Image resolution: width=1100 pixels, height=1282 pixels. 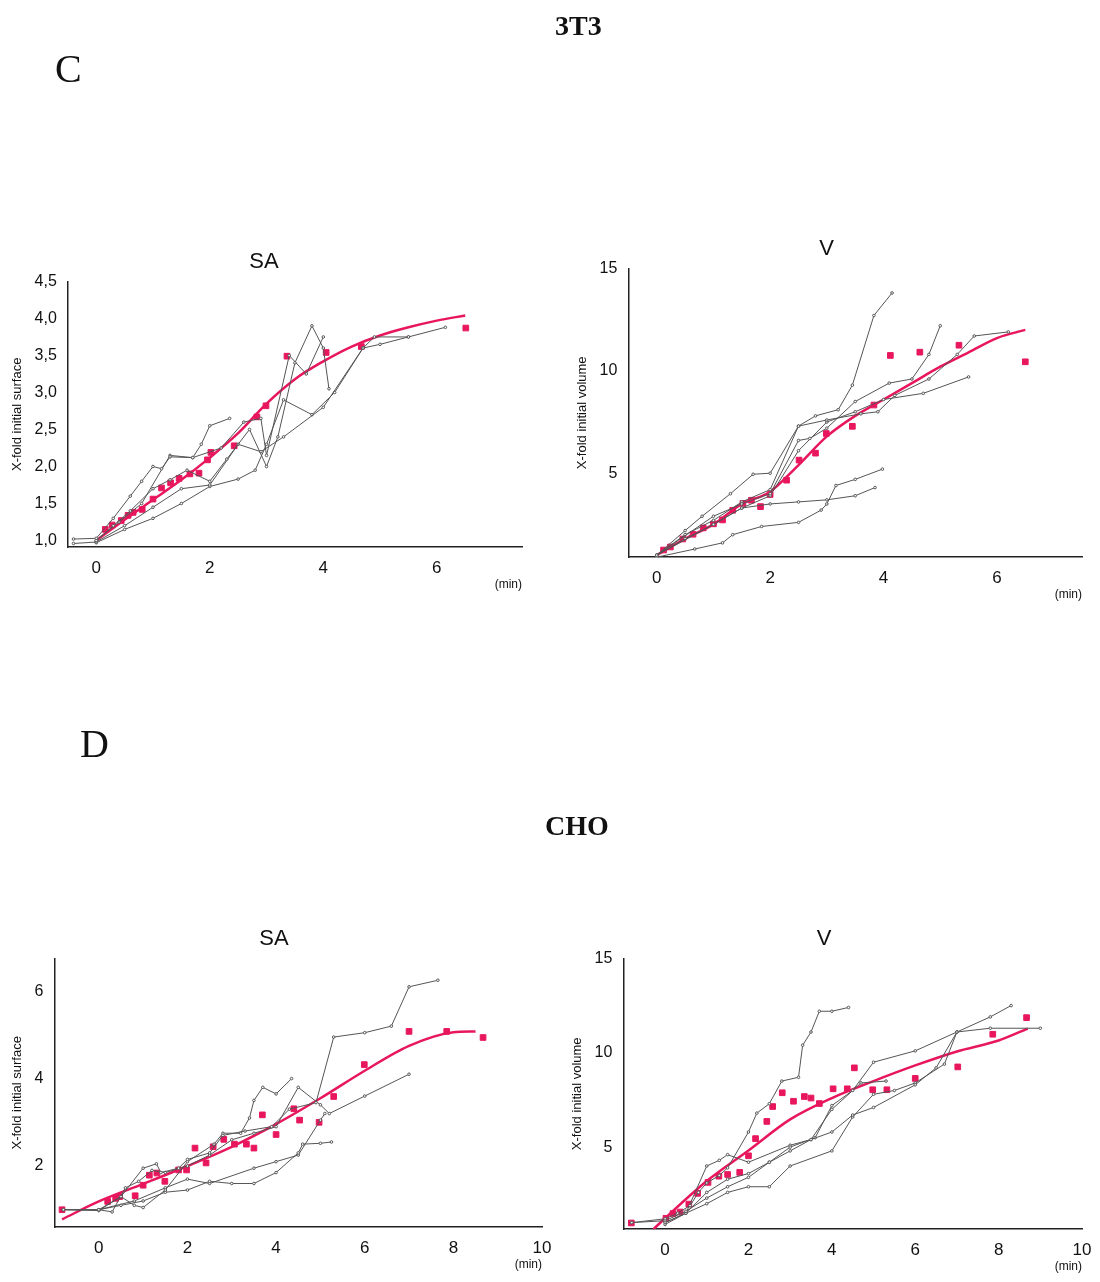 I want to click on text: CHO, so click(x=577, y=826).